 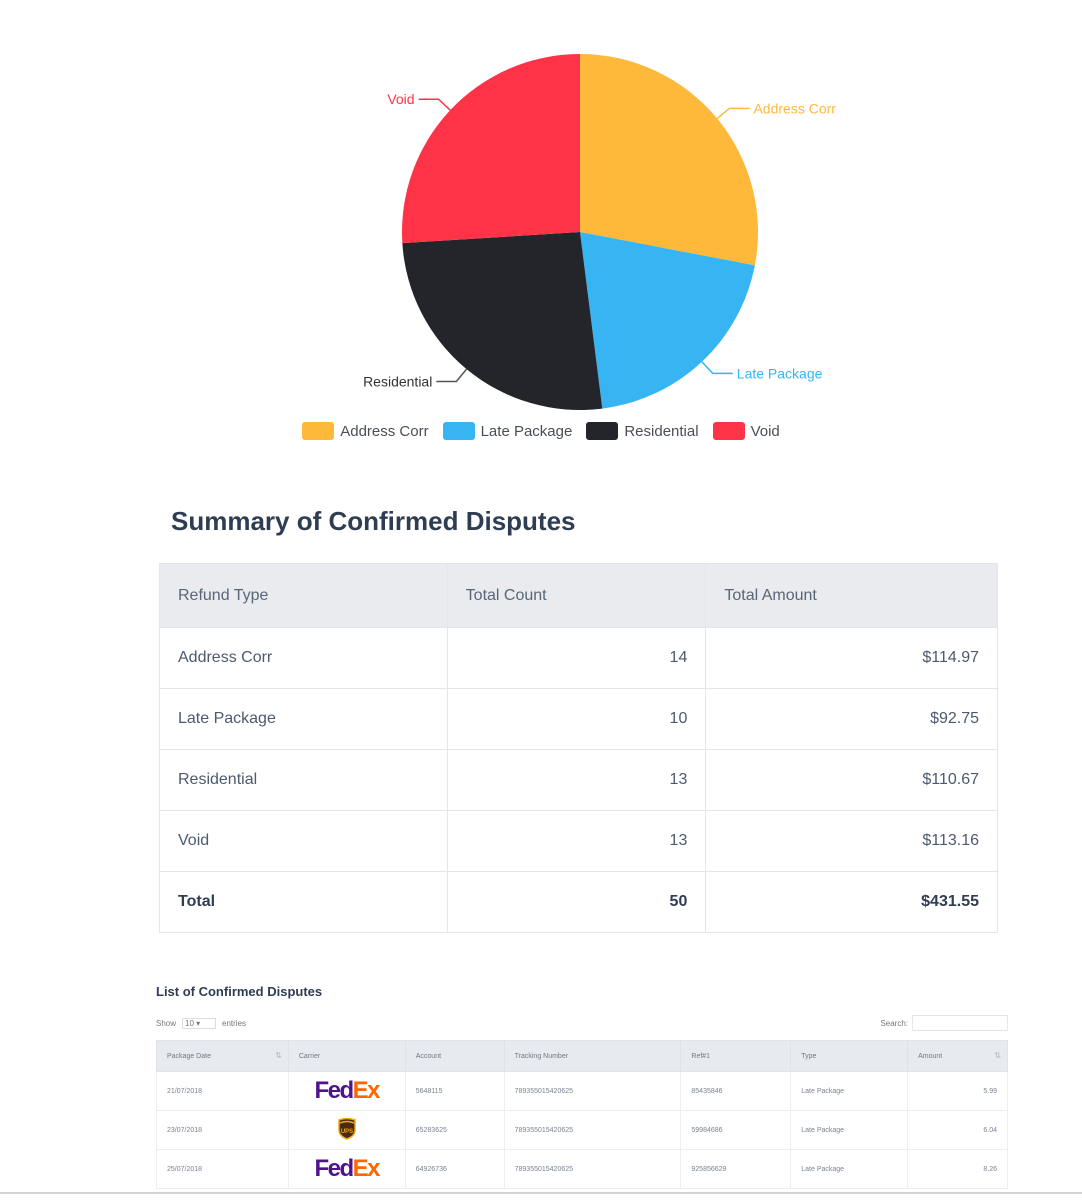 What do you see at coordinates (502, 321) in the screenshot?
I see `pie-slice-residential` at bounding box center [502, 321].